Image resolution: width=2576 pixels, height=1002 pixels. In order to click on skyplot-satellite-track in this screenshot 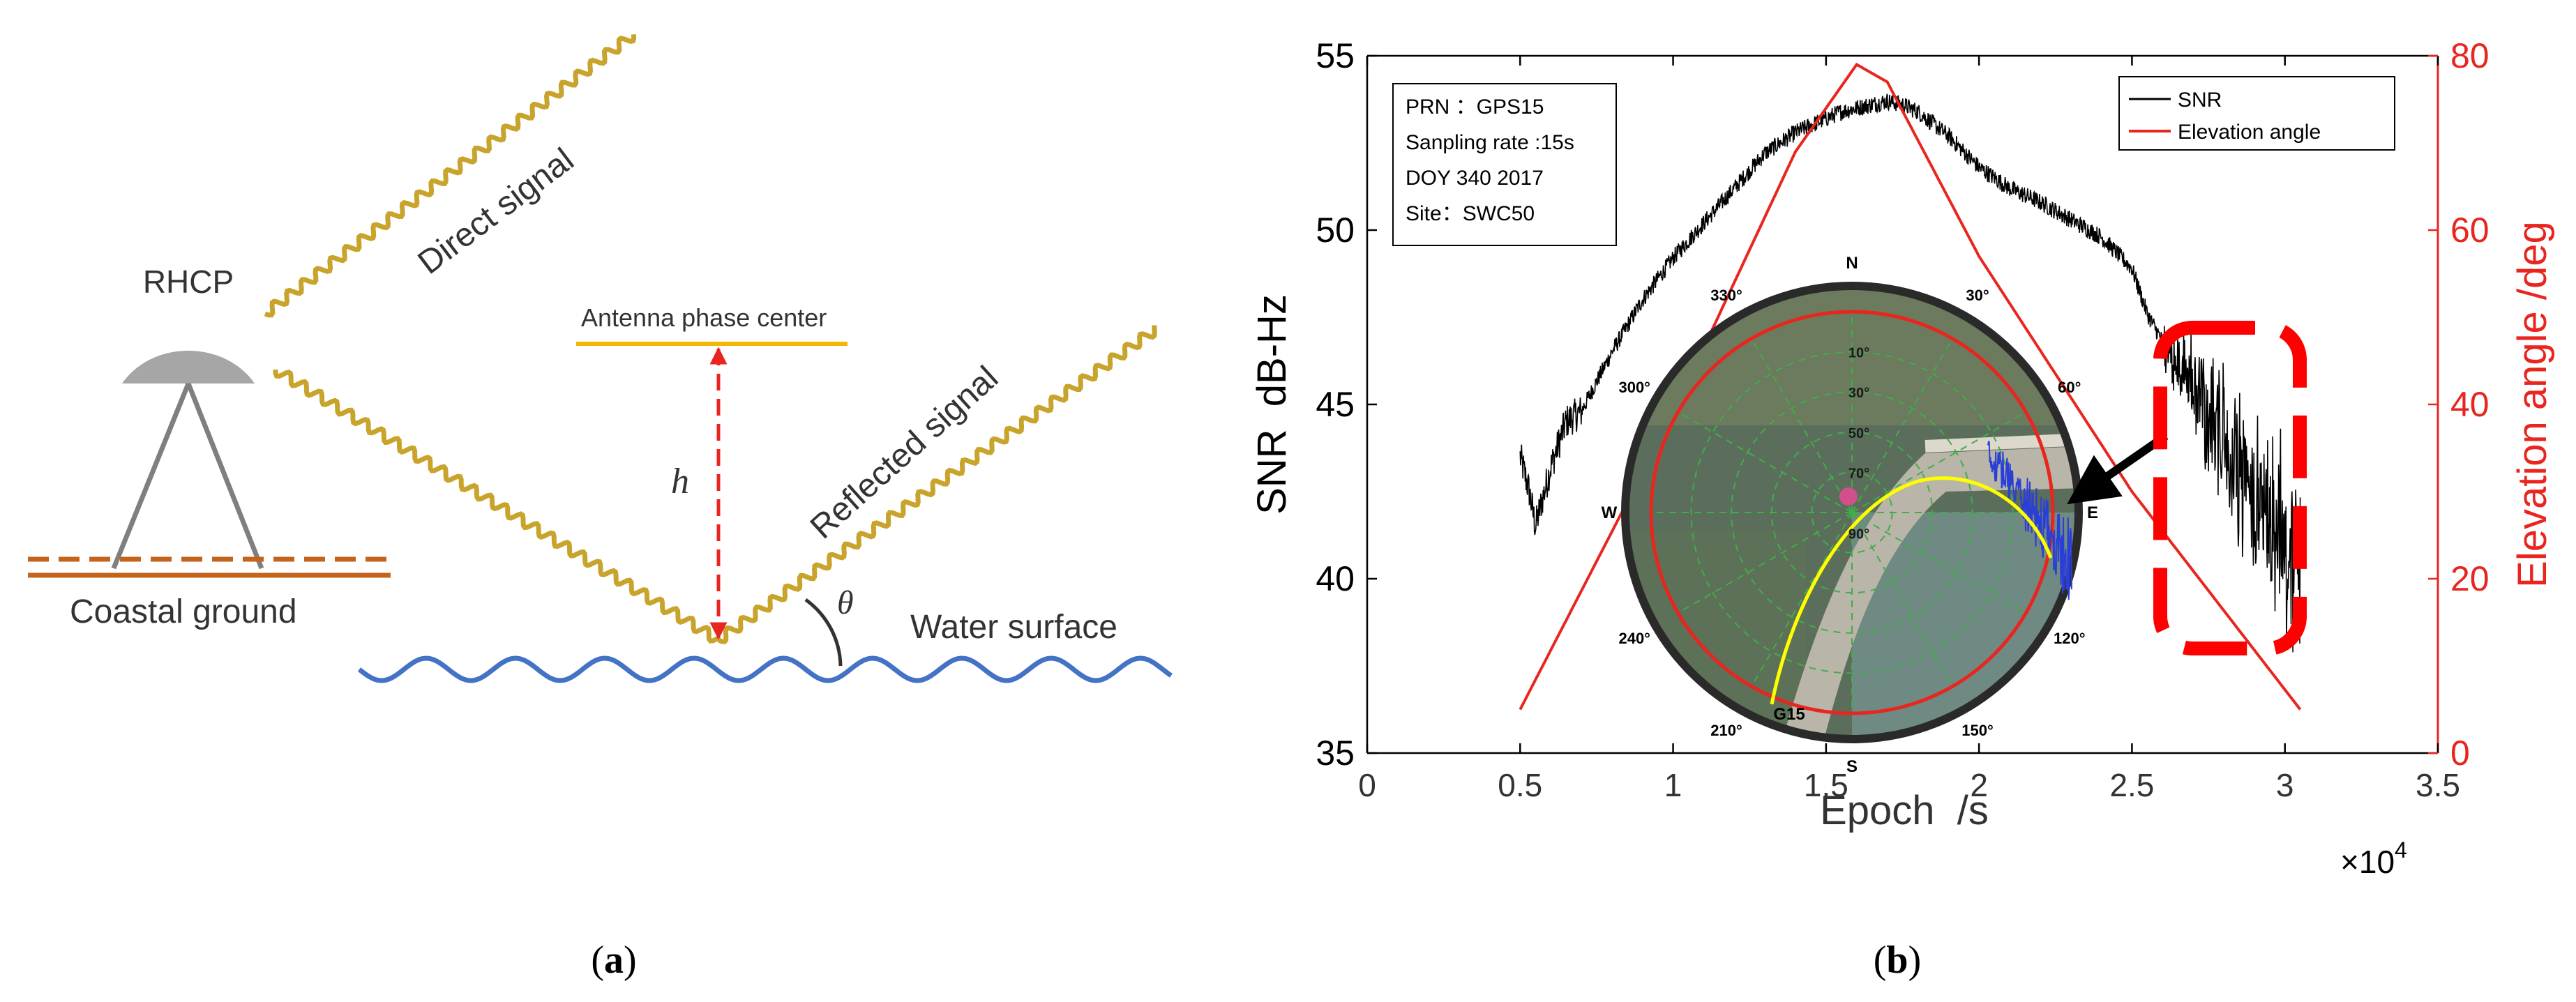, I will do `click(1911, 590)`.